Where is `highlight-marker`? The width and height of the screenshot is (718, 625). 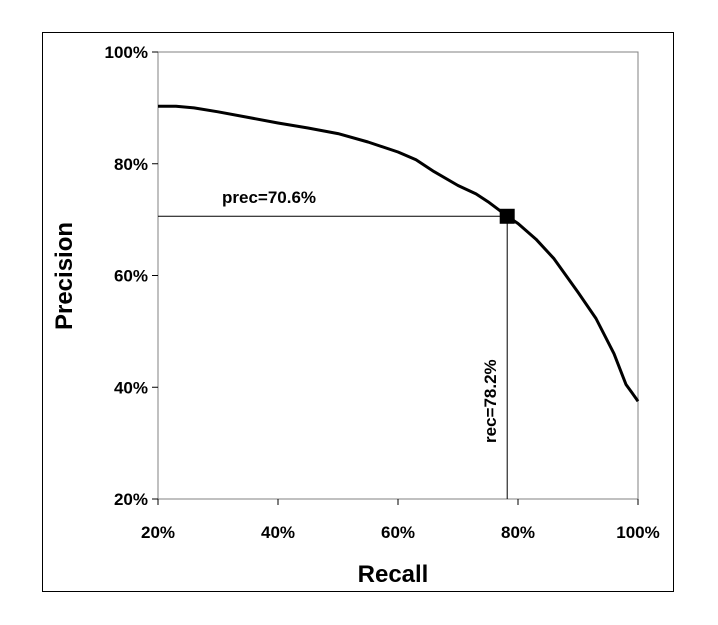
highlight-marker is located at coordinates (507, 216).